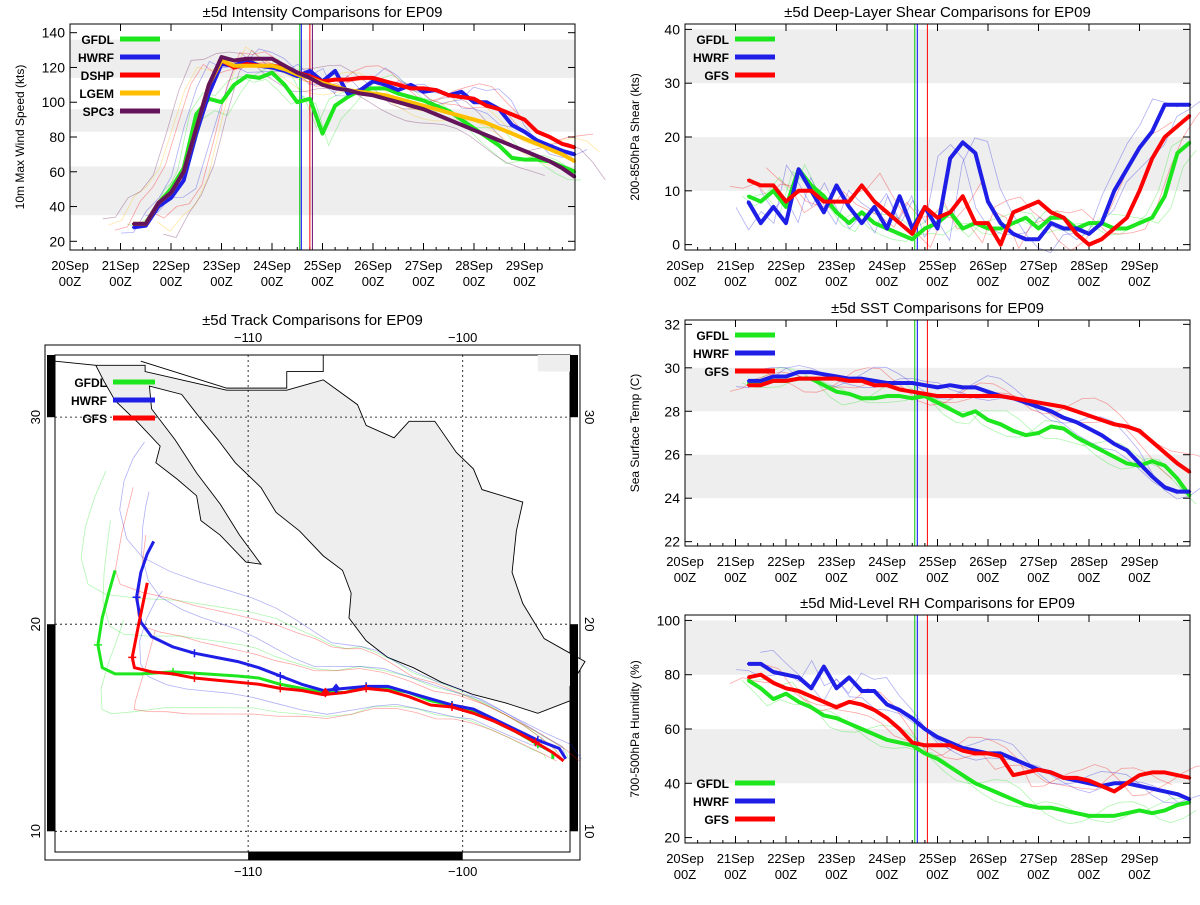 The height and width of the screenshot is (905, 1200). Describe the element at coordinates (312, 320) in the screenshot. I see `track-title: ±5d Track Comparisons for EP09` at that location.